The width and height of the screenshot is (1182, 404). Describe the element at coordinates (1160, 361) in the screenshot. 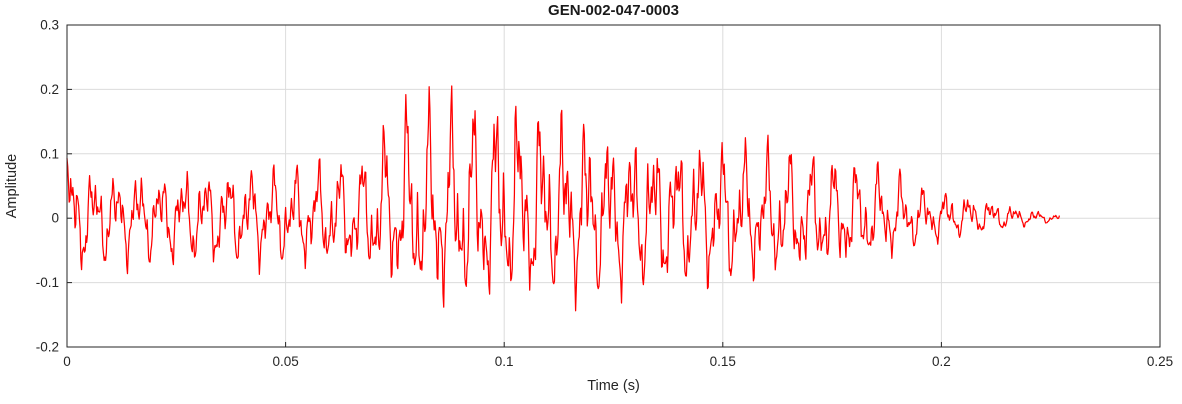

I see `x-tick-label: 0.25` at that location.